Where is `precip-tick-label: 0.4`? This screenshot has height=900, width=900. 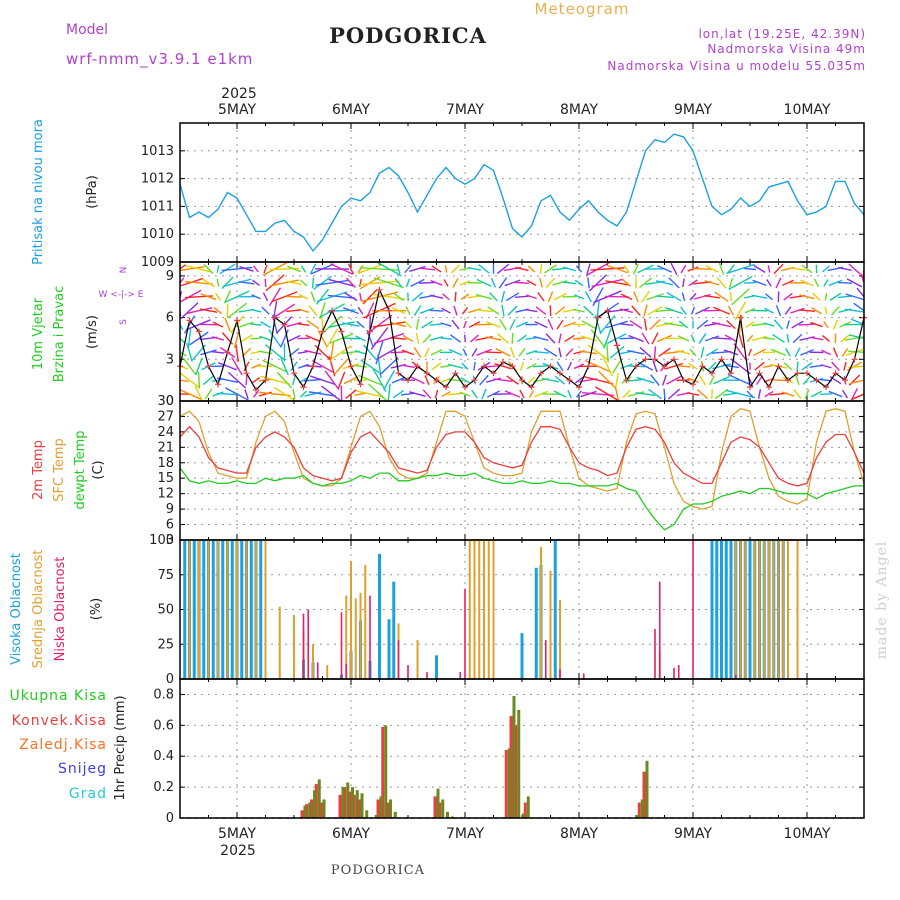
precip-tick-label: 0.4 is located at coordinates (163, 756).